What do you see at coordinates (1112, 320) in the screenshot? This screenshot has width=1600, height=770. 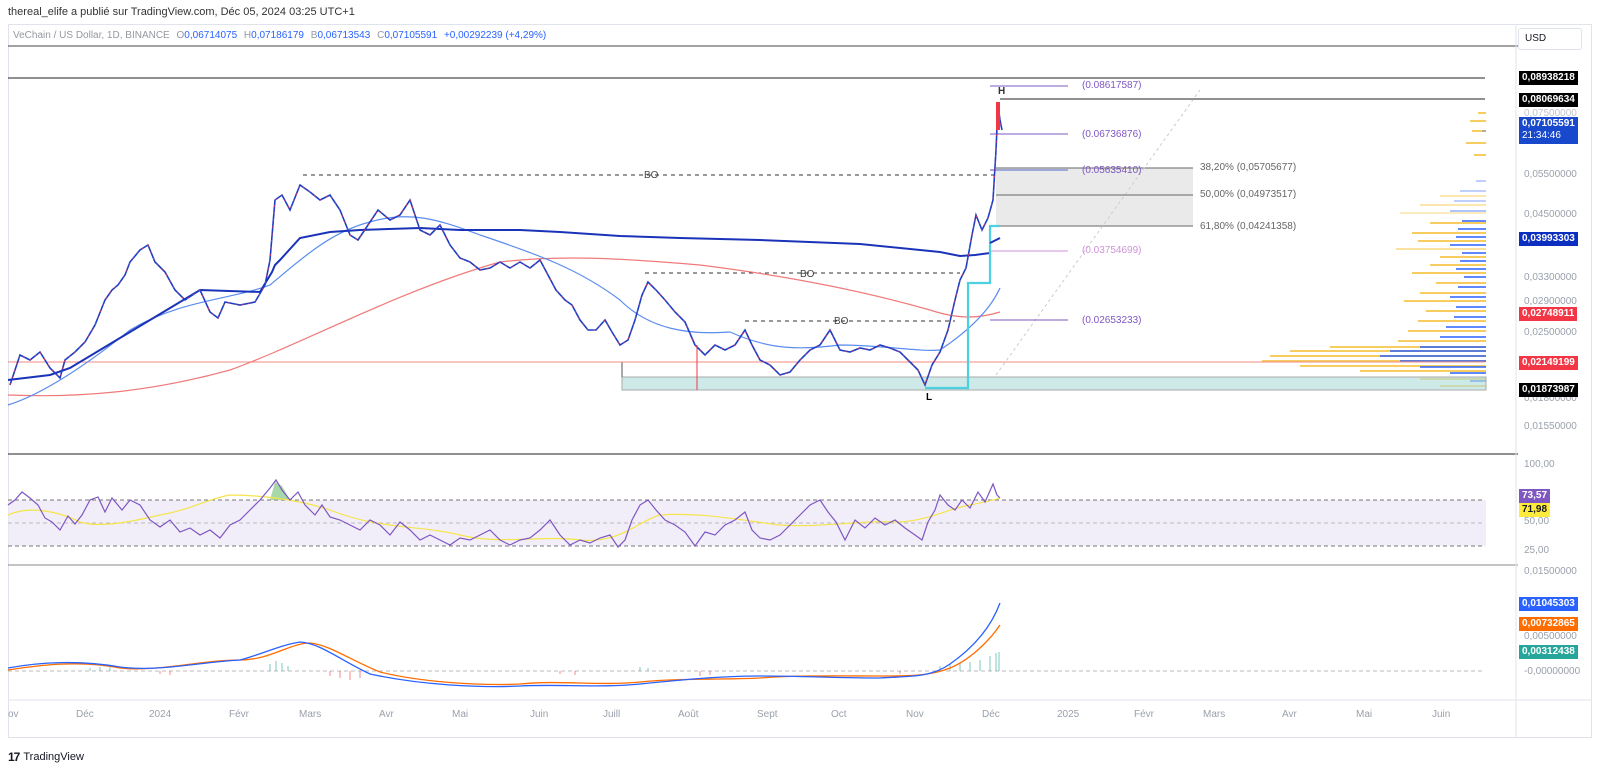 I see `level-label-5: (0.02653233)` at bounding box center [1112, 320].